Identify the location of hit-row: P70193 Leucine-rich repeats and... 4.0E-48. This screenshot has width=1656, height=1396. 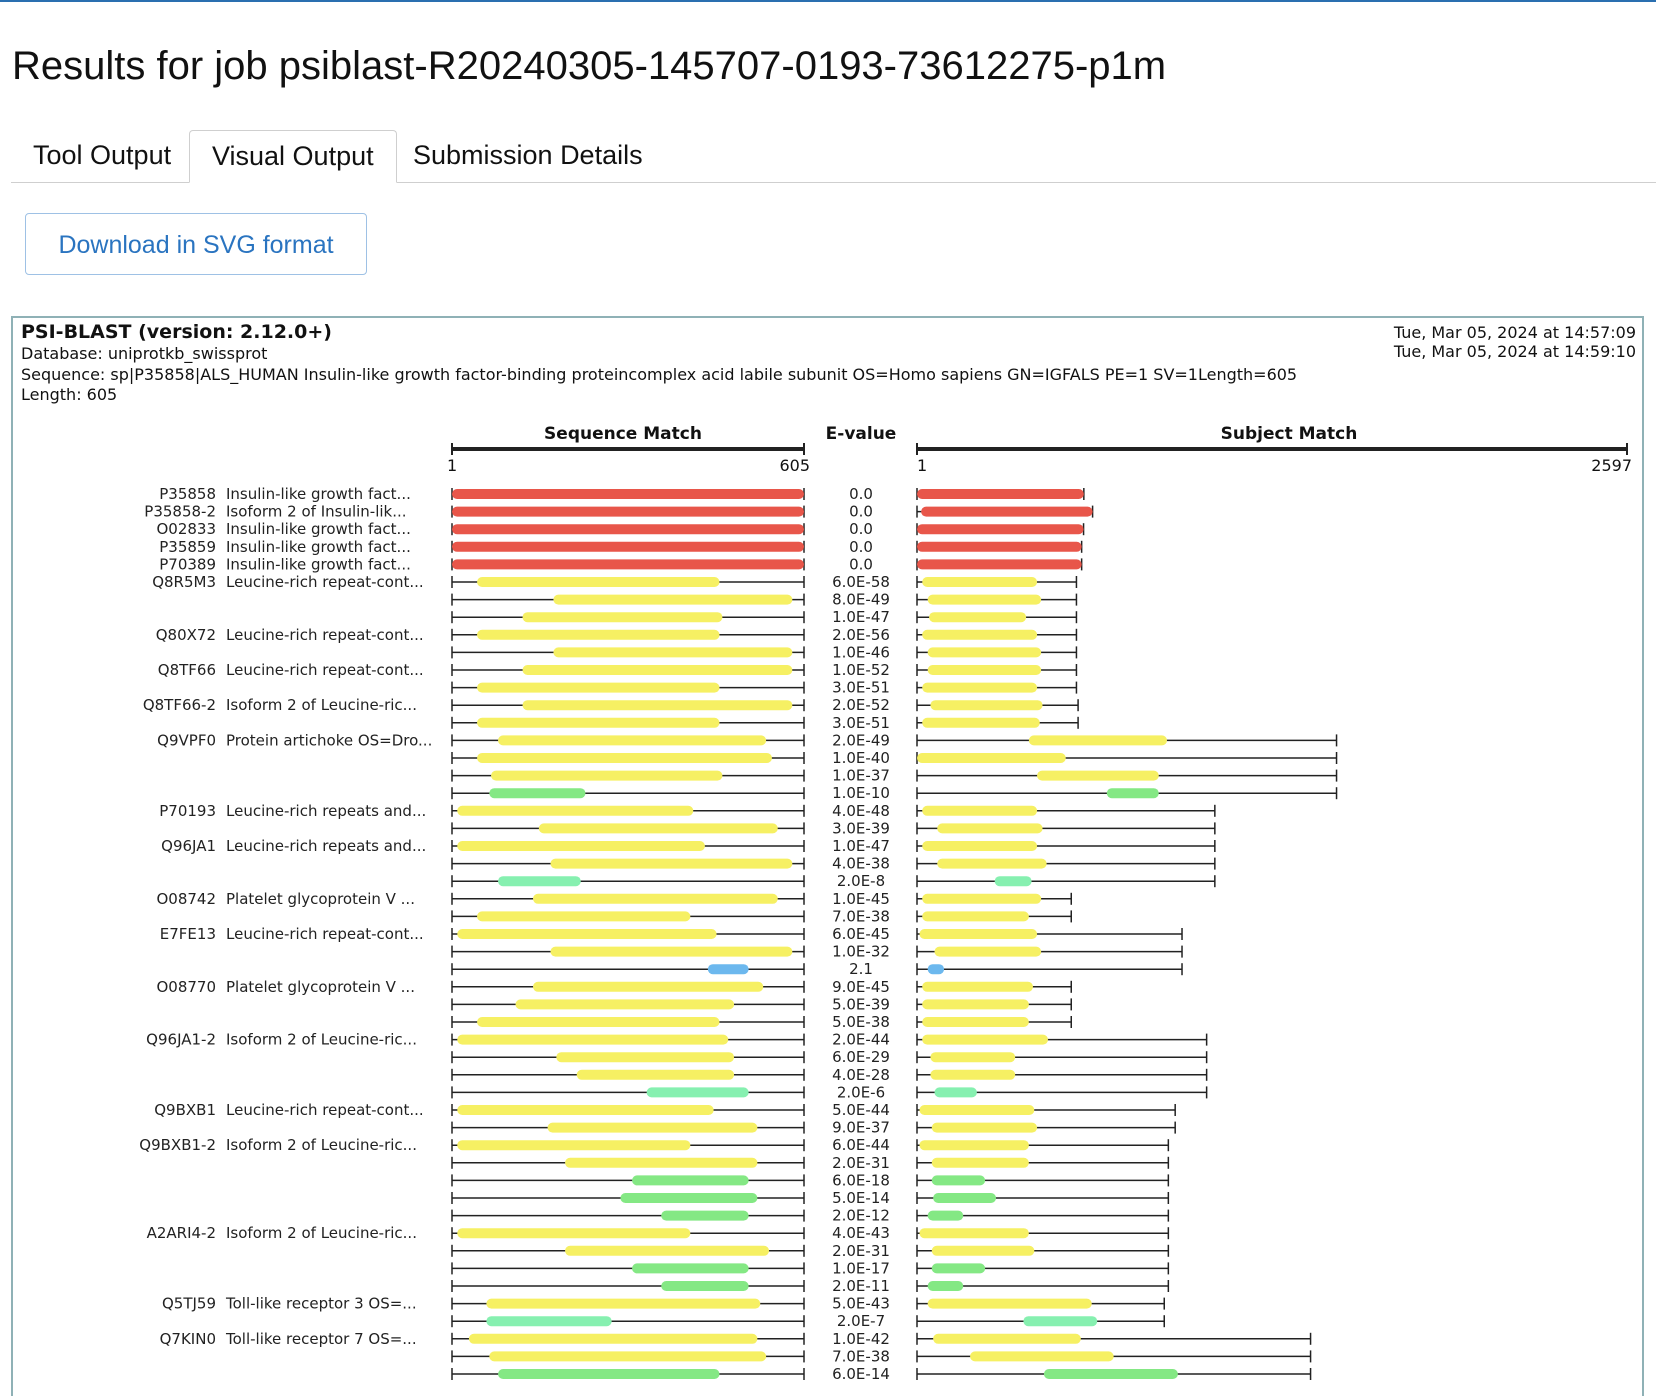
(687, 811).